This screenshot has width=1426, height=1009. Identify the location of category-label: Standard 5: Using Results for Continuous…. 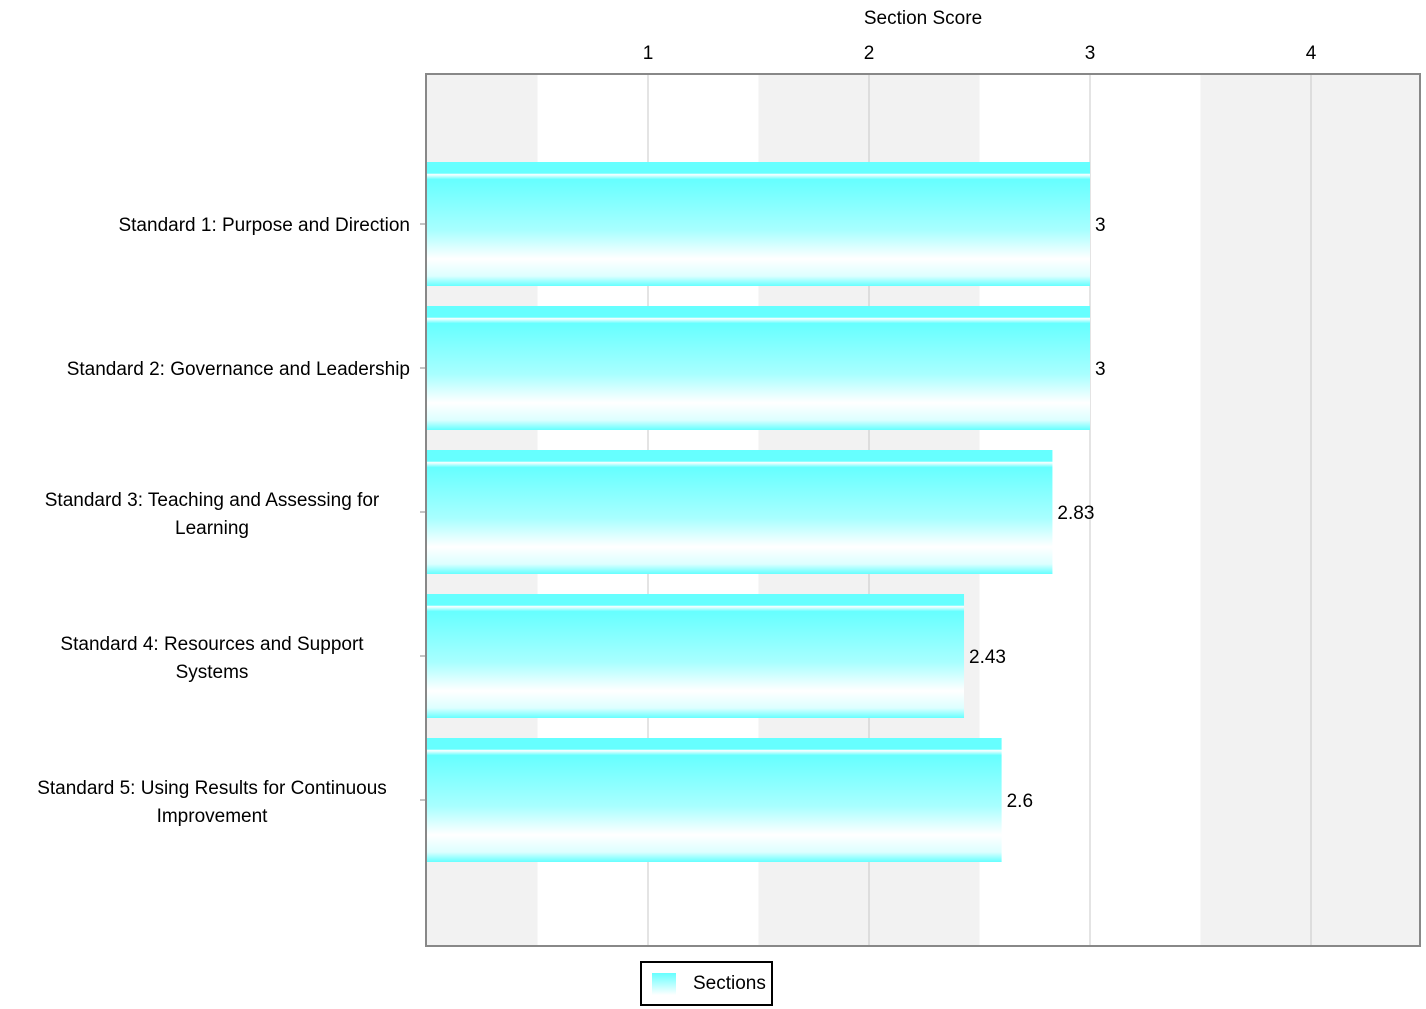
(212, 802).